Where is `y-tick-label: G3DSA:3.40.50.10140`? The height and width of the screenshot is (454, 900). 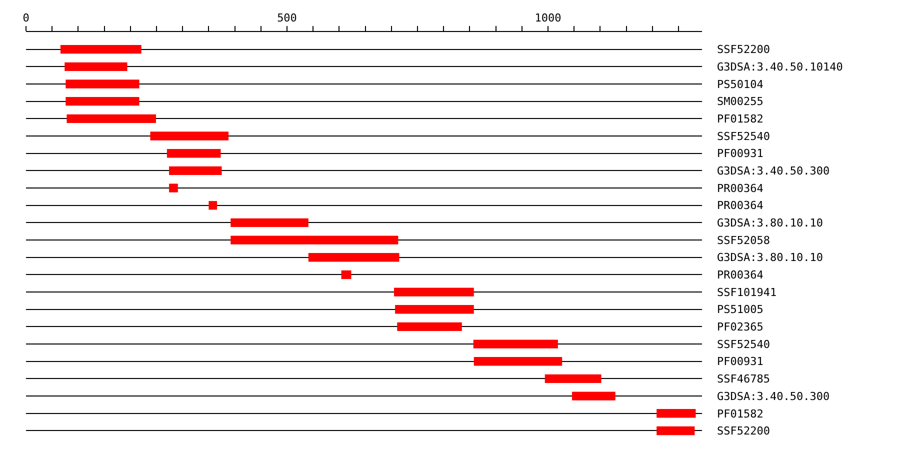
y-tick-label: G3DSA:3.40.50.10140 is located at coordinates (780, 67).